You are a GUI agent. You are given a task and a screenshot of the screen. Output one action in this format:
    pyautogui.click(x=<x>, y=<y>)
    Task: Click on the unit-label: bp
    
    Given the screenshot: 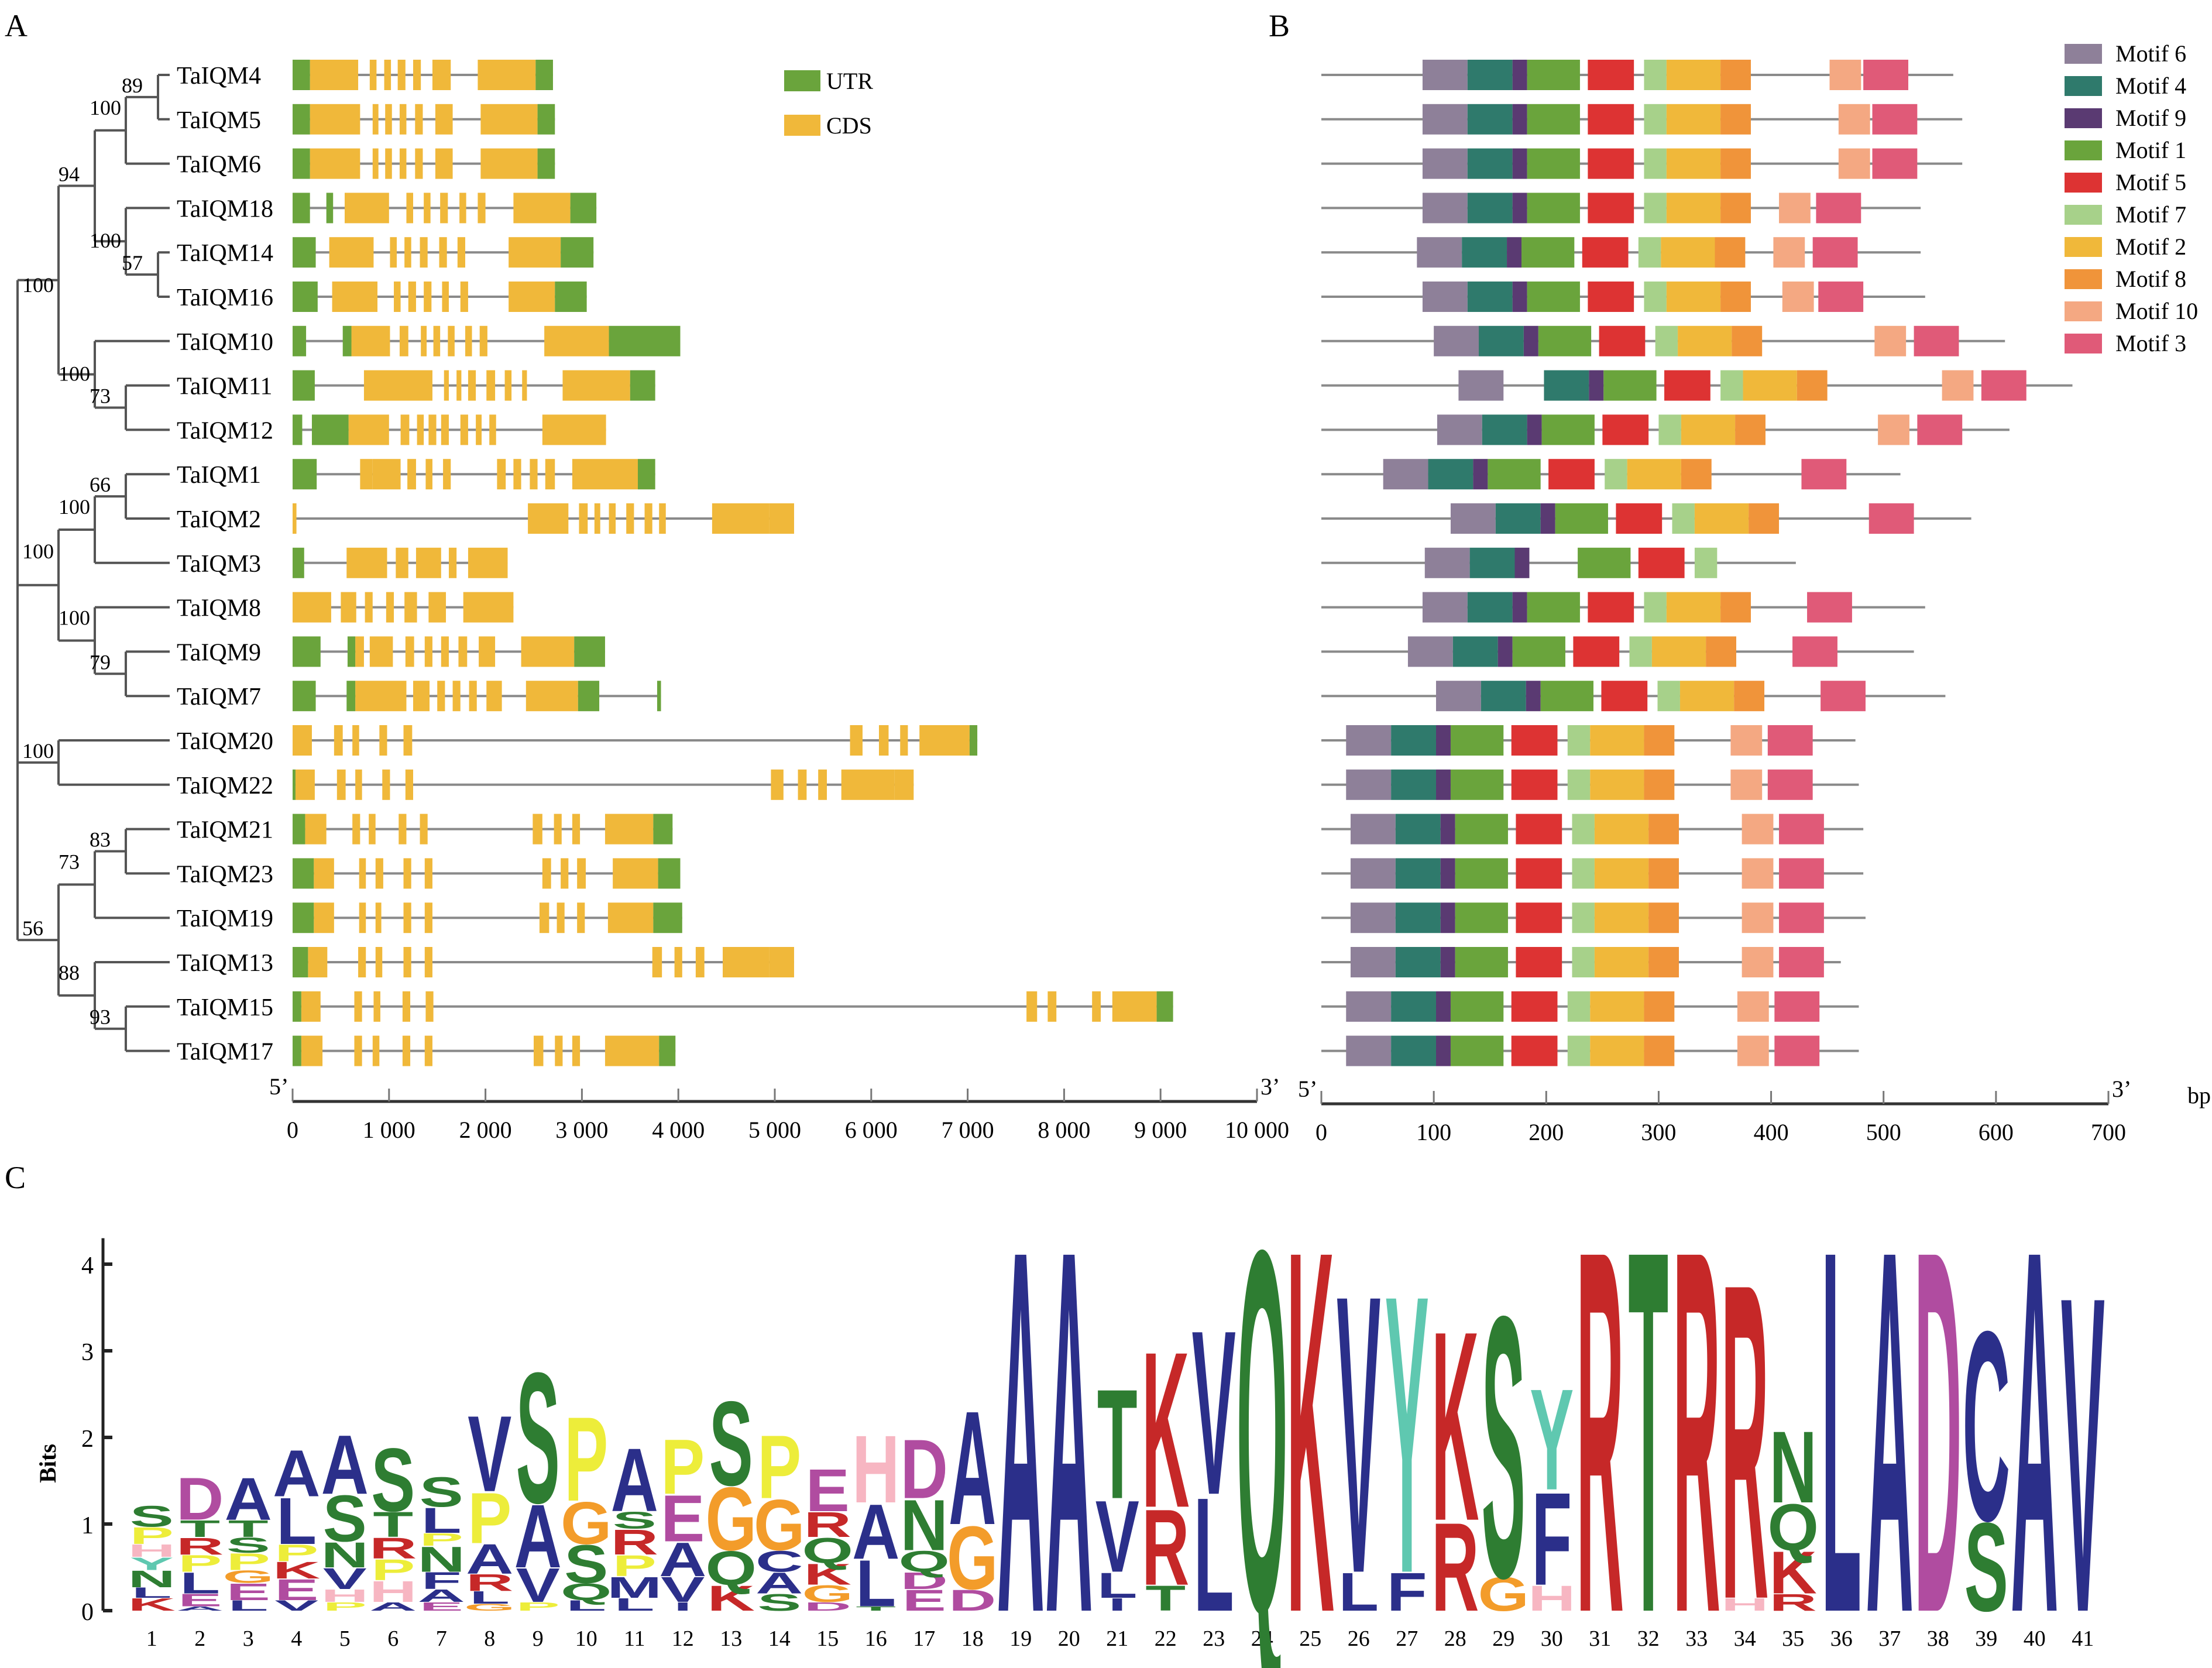 What is the action you would take?
    pyautogui.click(x=2199, y=1095)
    